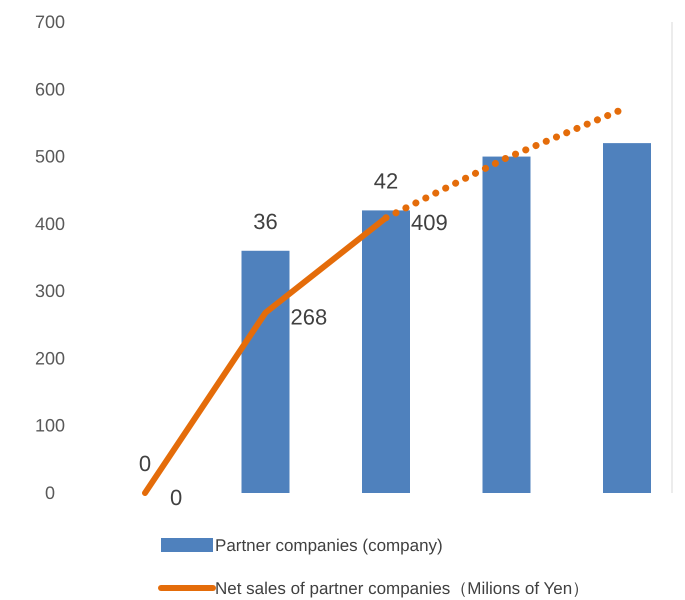 The height and width of the screenshot is (600, 685). Describe the element at coordinates (50, 358) in the screenshot. I see `y-tick-label: 200` at that location.